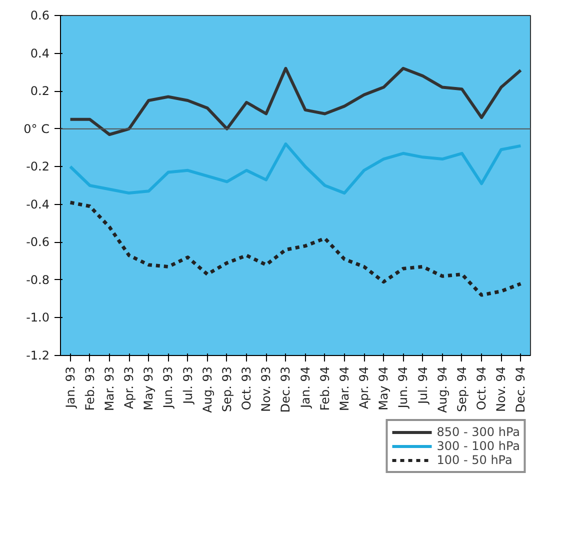 The width and height of the screenshot is (568, 550). What do you see at coordinates (89, 388) in the screenshot?
I see `x-tick-label: Feb. 93` at bounding box center [89, 388].